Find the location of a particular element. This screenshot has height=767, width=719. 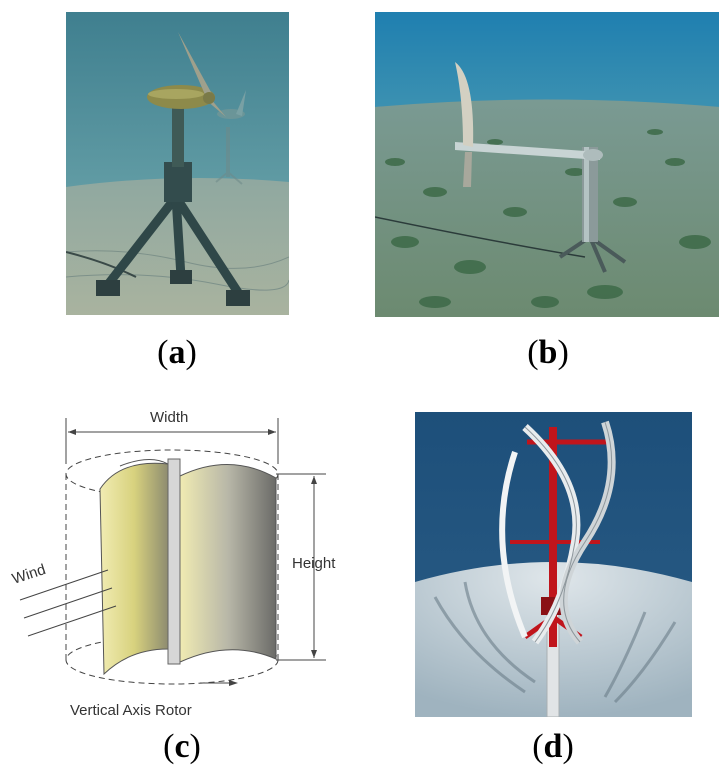

width-label: Width is located at coordinates (169, 417).